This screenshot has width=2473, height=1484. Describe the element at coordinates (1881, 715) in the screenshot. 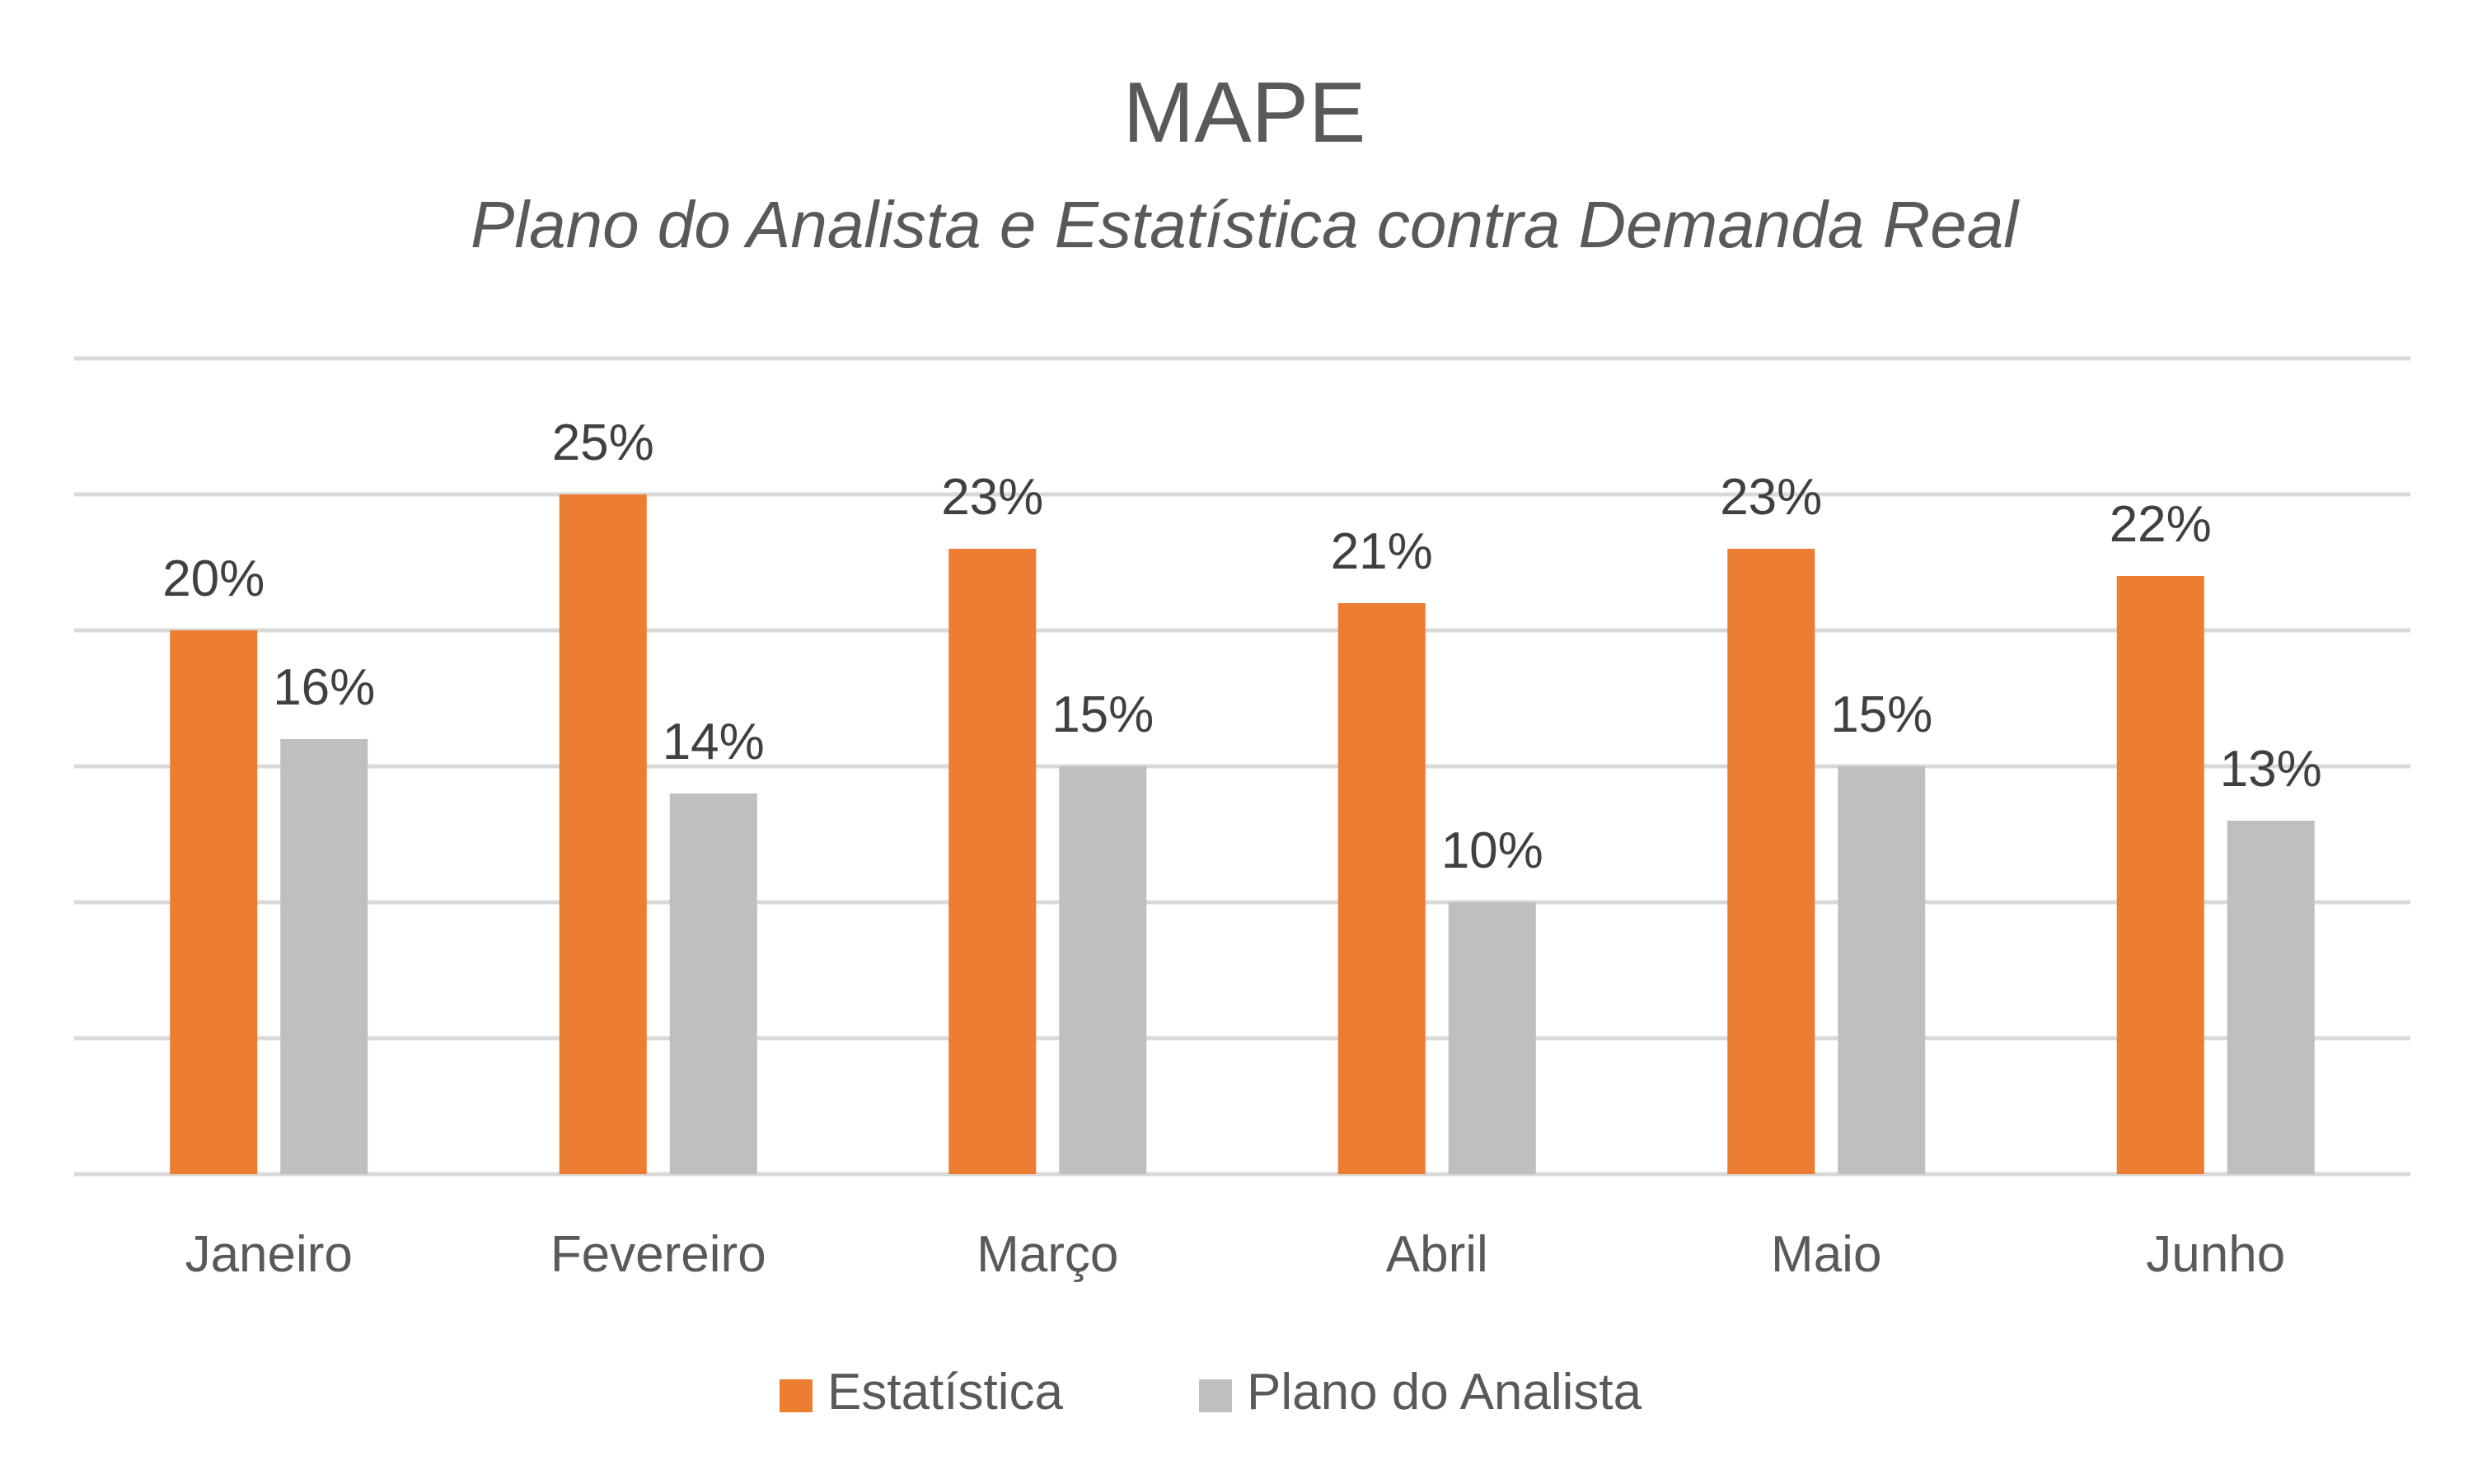

I see `data-label-series-1-4: 15%` at that location.